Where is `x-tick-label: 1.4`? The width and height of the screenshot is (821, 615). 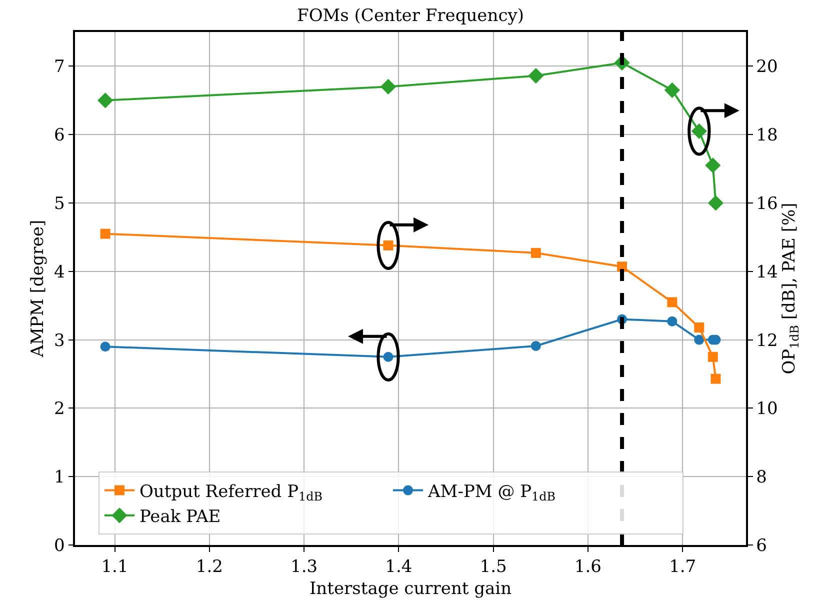 x-tick-label: 1.4 is located at coordinates (398, 567).